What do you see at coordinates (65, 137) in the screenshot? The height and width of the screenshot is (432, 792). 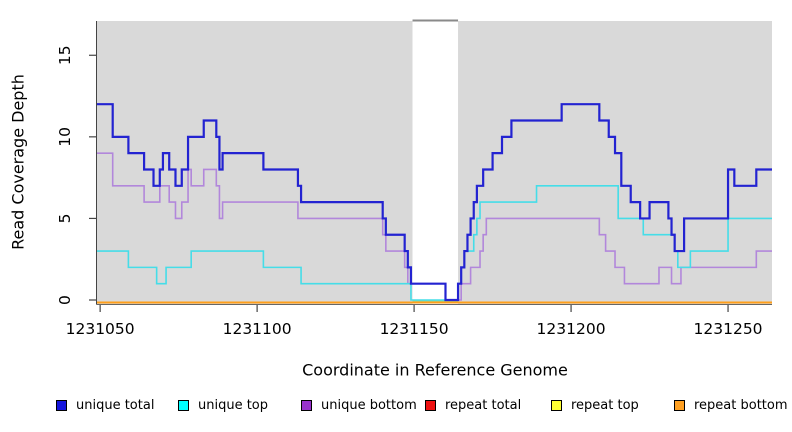 I see `y-tick-label: 10` at bounding box center [65, 137].